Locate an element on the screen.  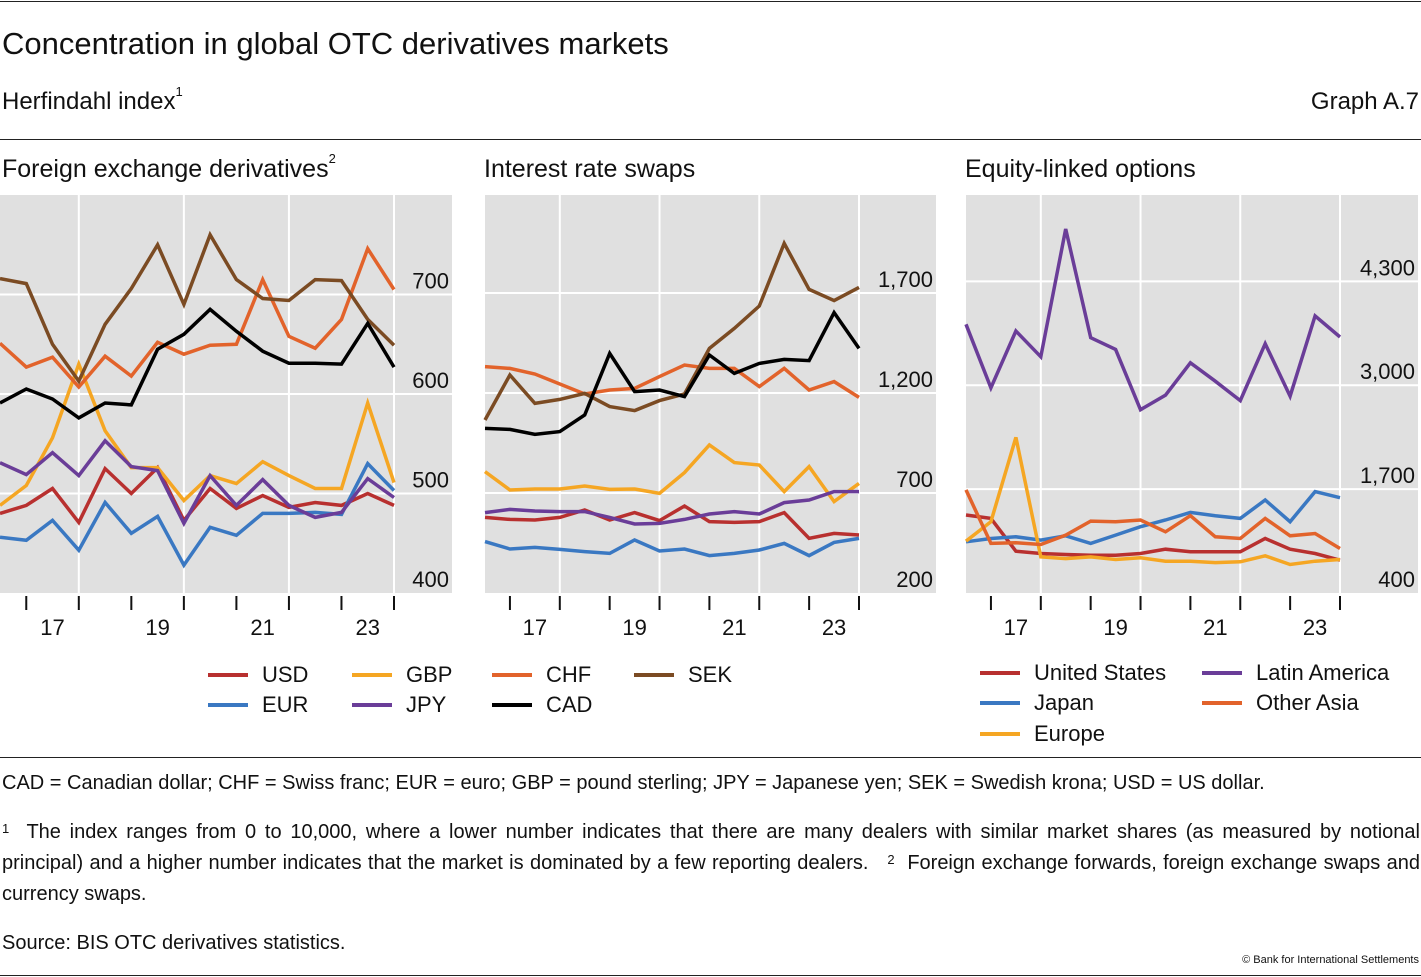
panel-title-irs: Interest rate swaps is located at coordinates (590, 169).